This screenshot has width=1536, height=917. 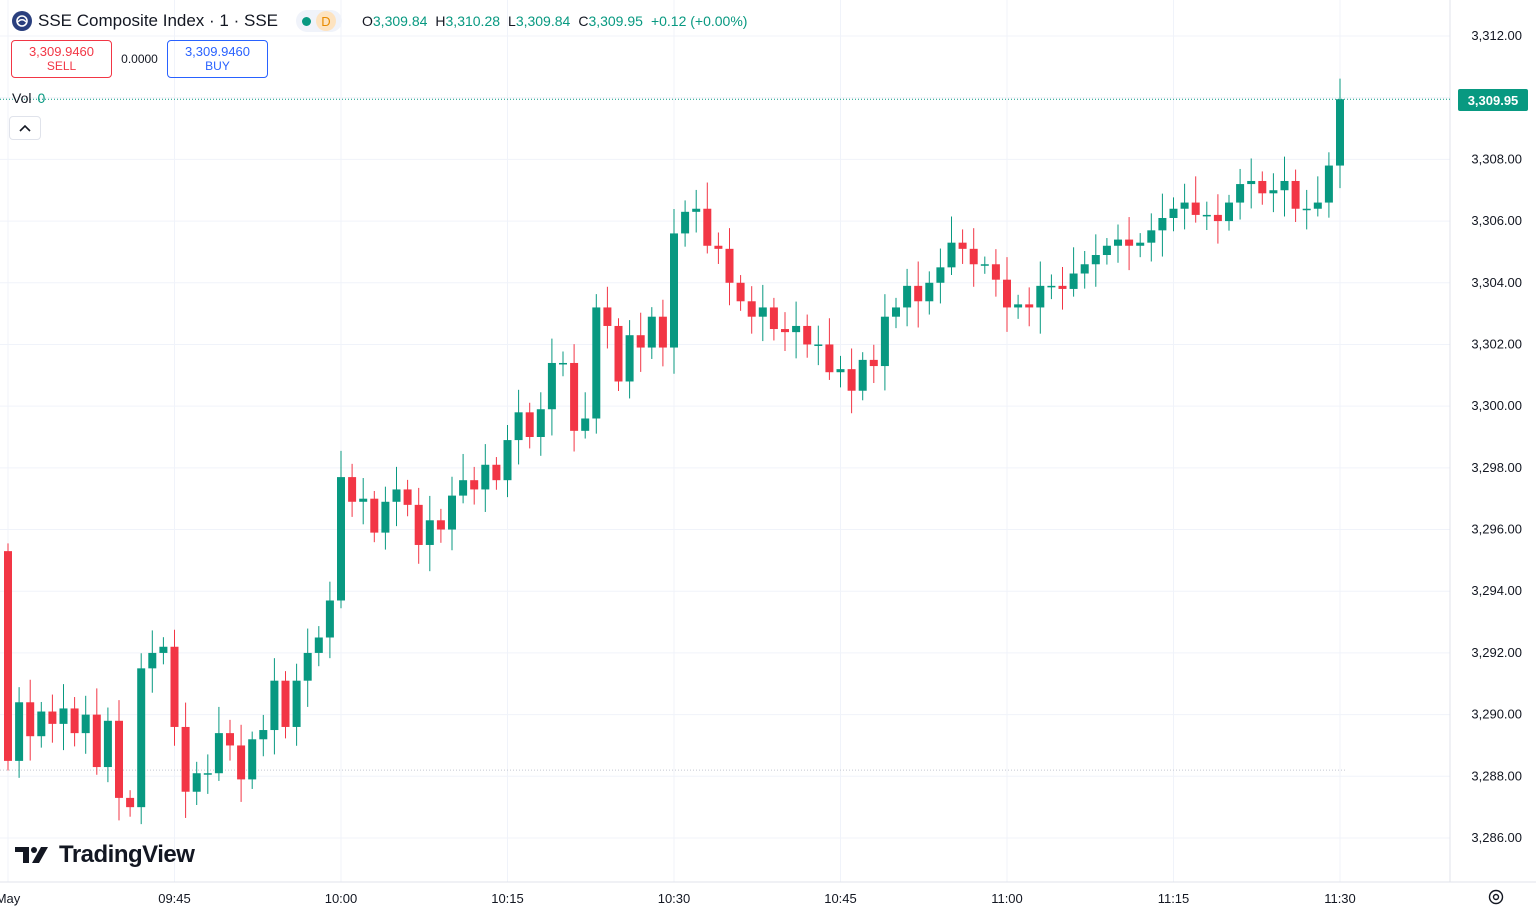 I want to click on buy-button: 3,309.9460 BUY, so click(x=217, y=59).